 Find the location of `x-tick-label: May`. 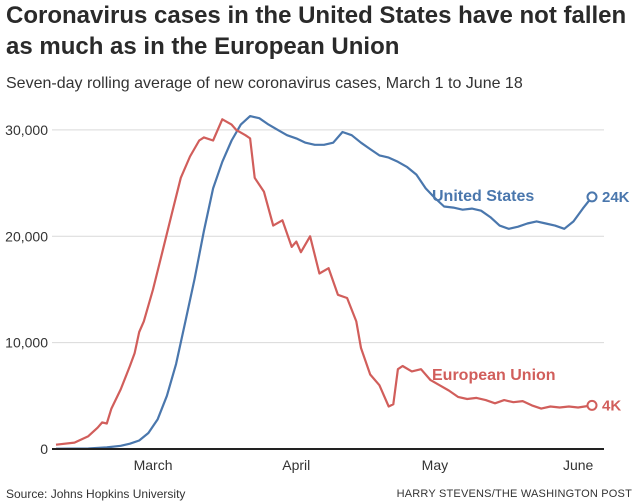

x-tick-label: May is located at coordinates (435, 465).